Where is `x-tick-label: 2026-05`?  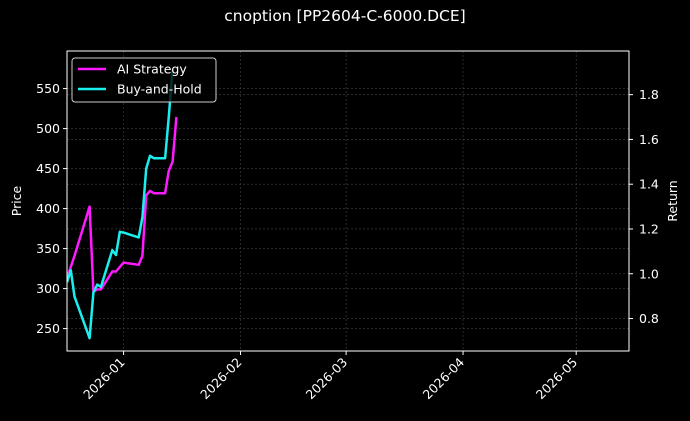 x-tick-label: 2026-05 is located at coordinates (557, 379).